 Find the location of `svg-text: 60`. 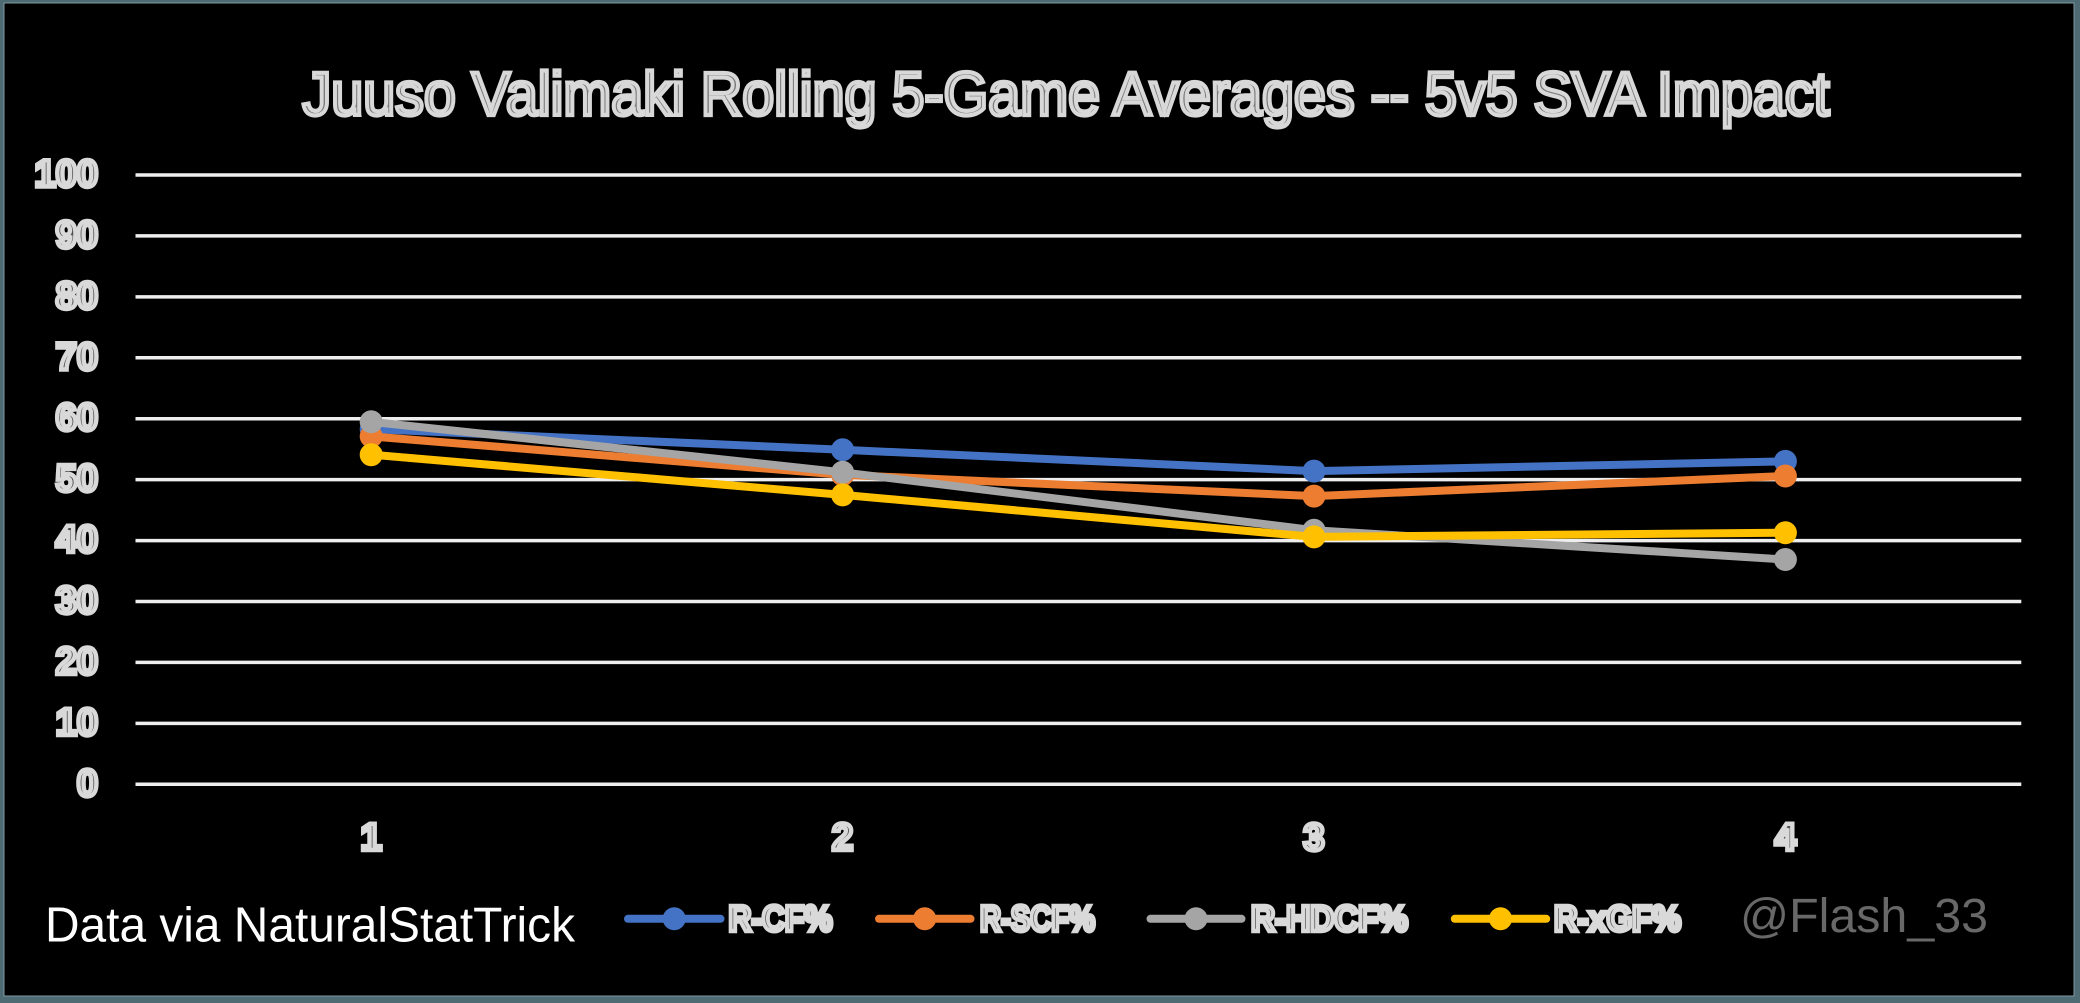

svg-text: 60 is located at coordinates (77, 418).